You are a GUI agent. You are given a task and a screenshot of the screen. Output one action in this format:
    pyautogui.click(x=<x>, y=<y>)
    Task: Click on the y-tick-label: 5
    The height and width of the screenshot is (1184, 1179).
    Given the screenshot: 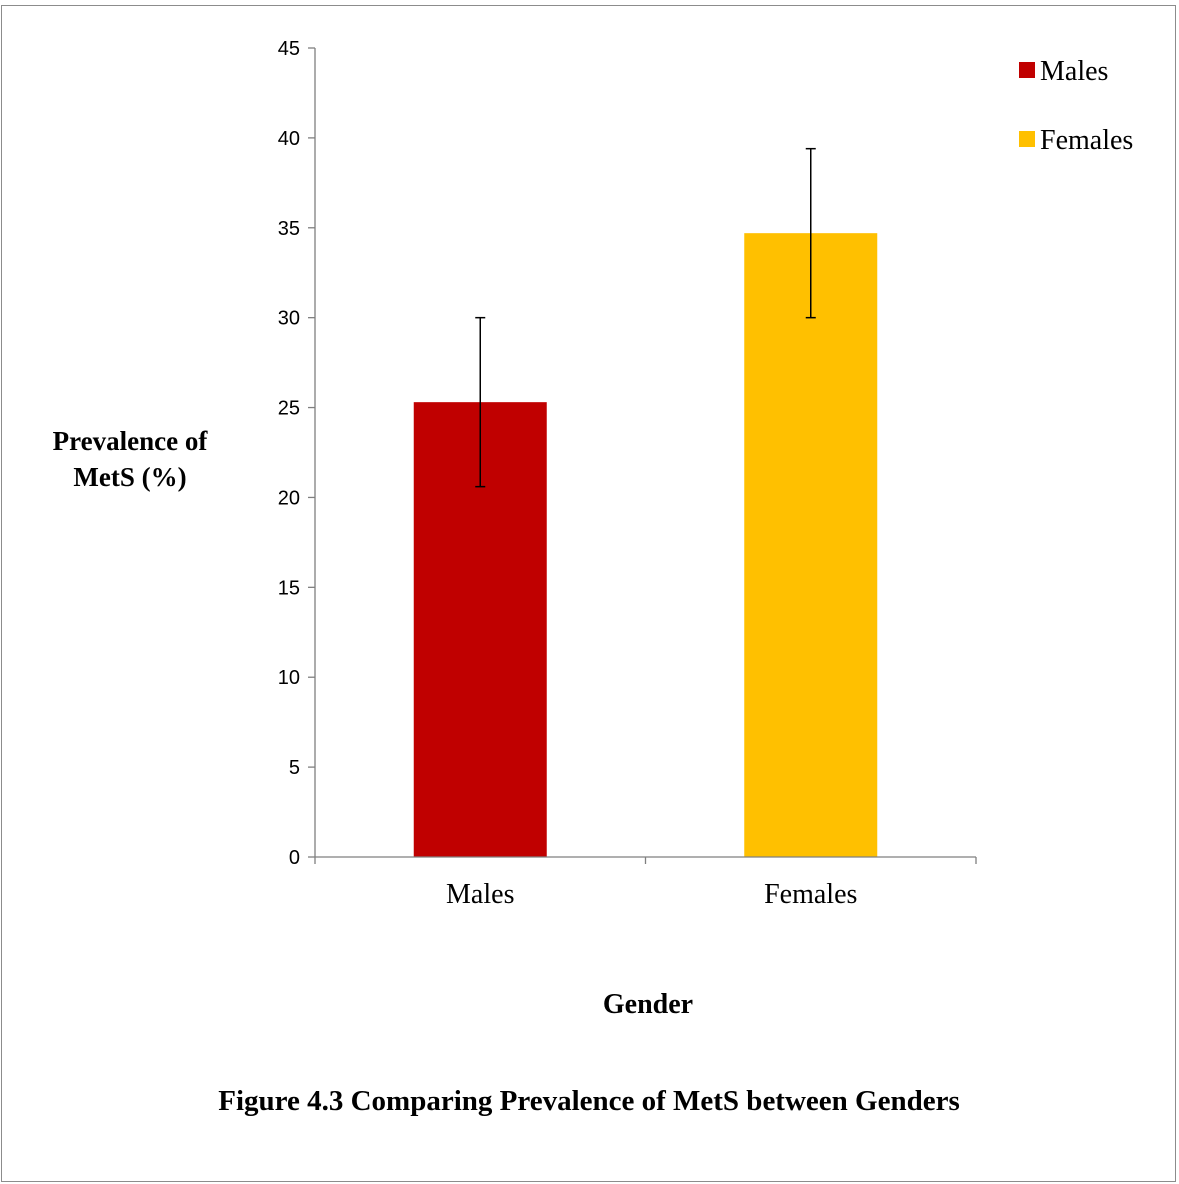 What is the action you would take?
    pyautogui.click(x=294, y=768)
    